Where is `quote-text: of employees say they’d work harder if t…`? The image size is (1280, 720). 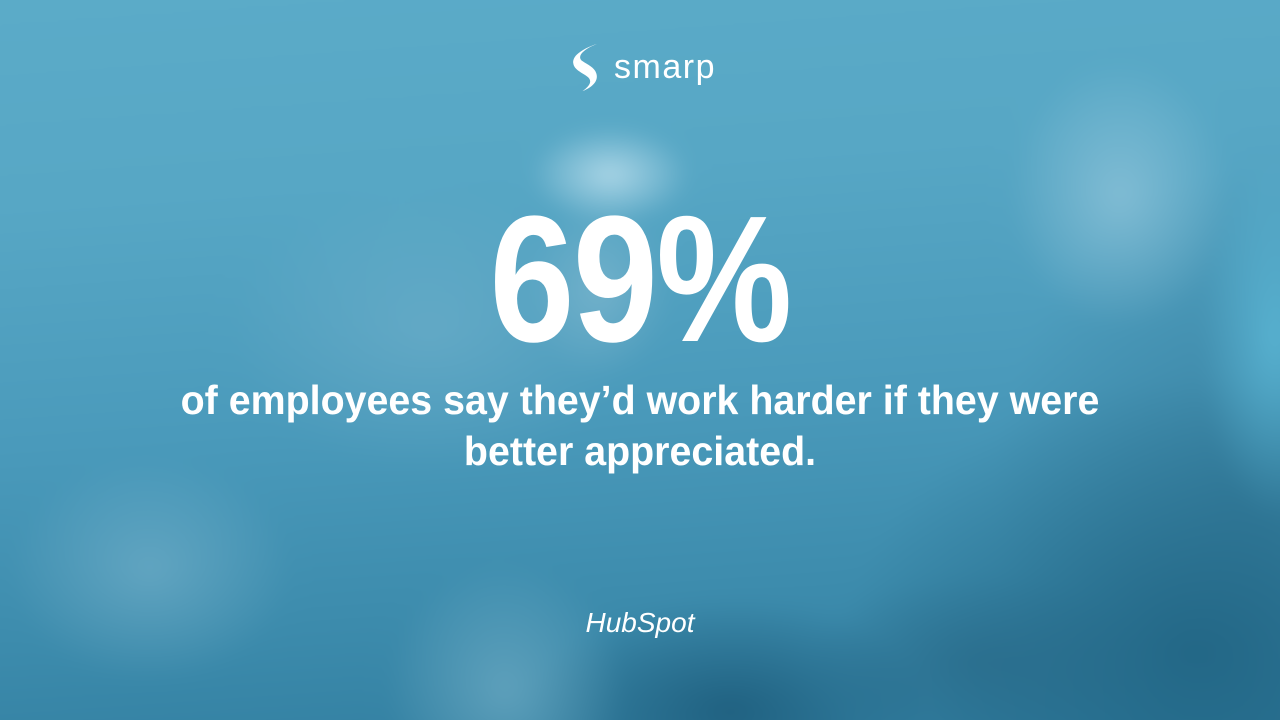
quote-text: of employees say they’d work harder if t… is located at coordinates (640, 426).